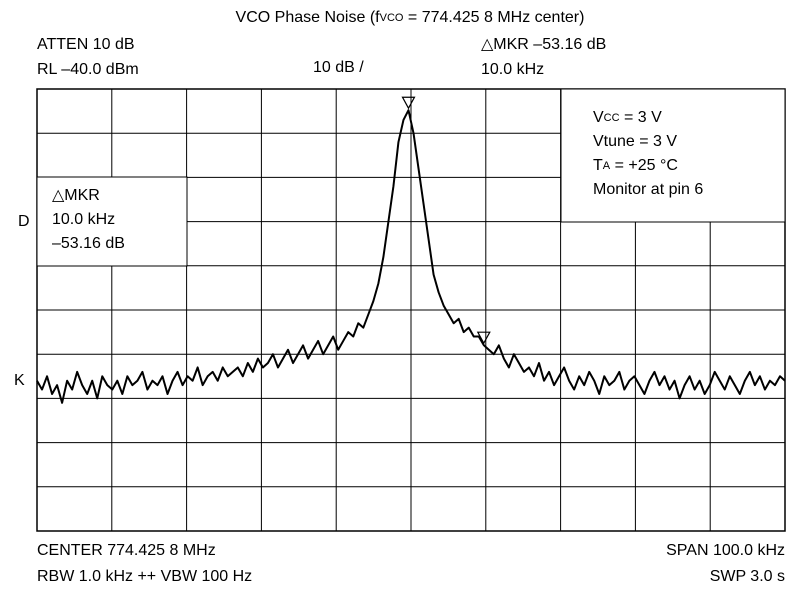 The height and width of the screenshot is (591, 790). What do you see at coordinates (607, 166) in the screenshot?
I see `condition-part: A` at bounding box center [607, 166].